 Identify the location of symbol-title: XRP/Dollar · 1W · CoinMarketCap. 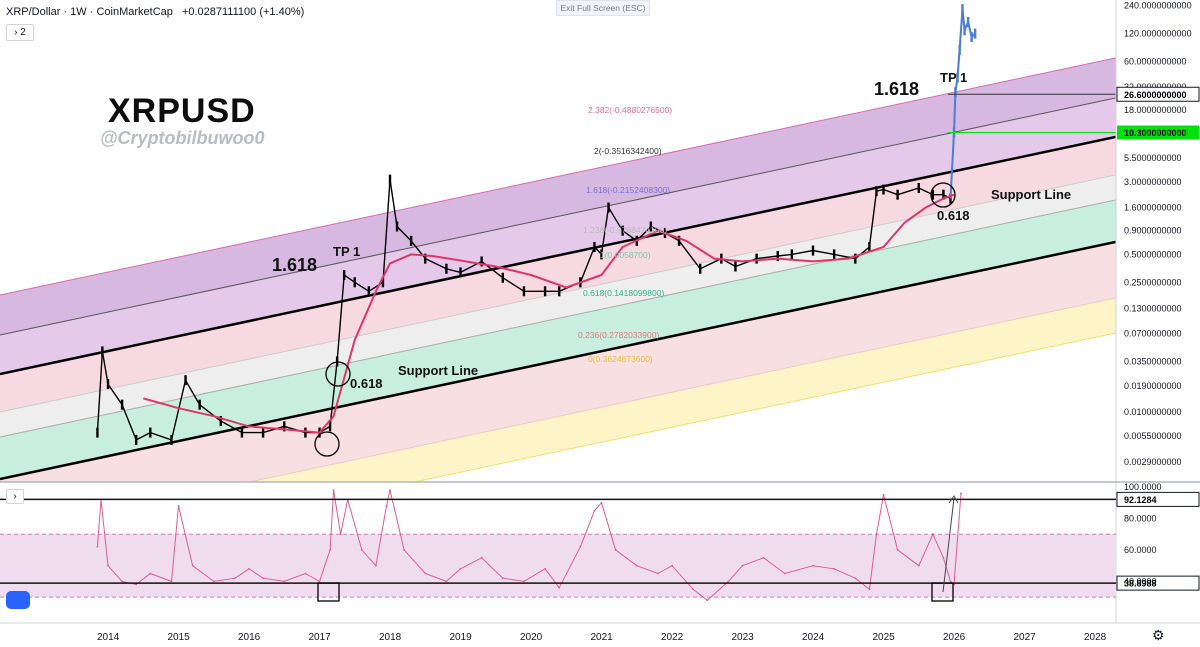
(89, 12).